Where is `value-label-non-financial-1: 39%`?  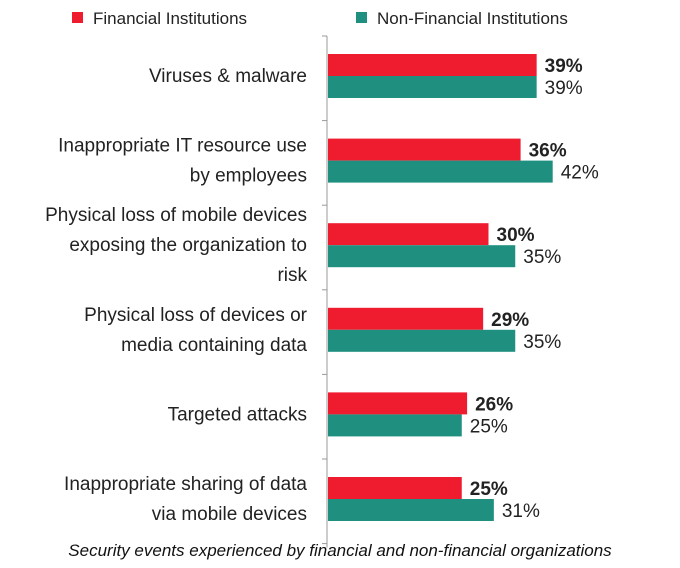
value-label-non-financial-1: 39% is located at coordinates (564, 88).